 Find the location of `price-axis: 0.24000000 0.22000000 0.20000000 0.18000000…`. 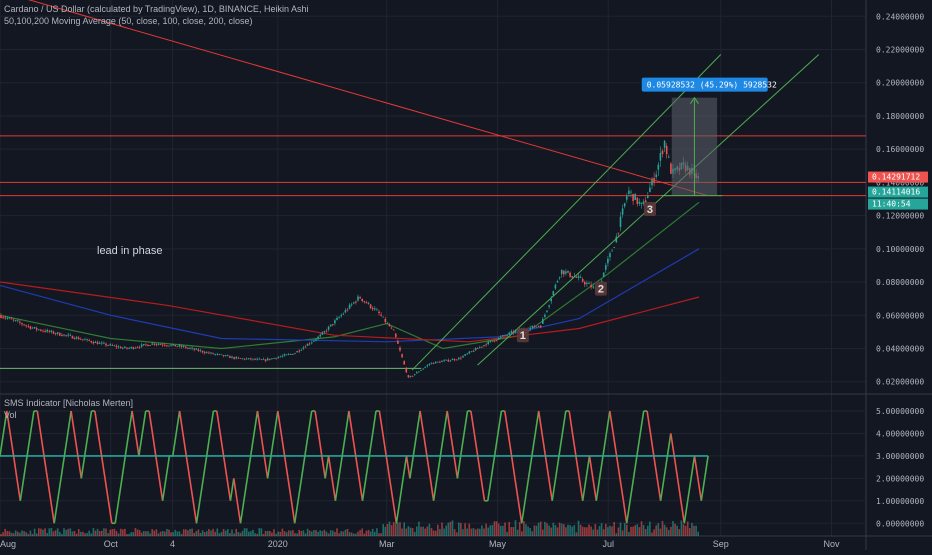

price-axis: 0.24000000 0.22000000 0.20000000 0.18000000… is located at coordinates (900, 270).